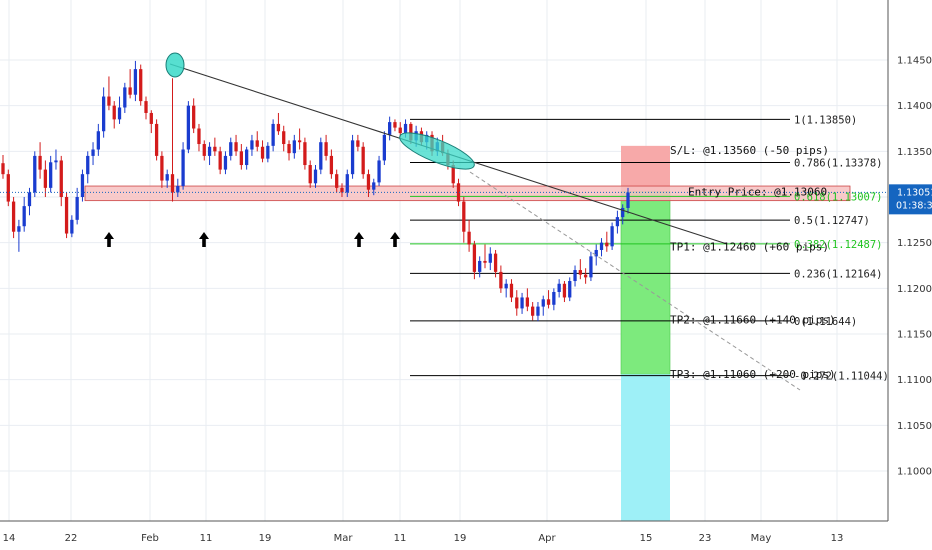 Image resolution: width=932 pixels, height=550 pixels. Describe the element at coordinates (753, 374) in the screenshot. I see `take-profit-label: TP3: @1.11060 (+200 pips)` at that location.